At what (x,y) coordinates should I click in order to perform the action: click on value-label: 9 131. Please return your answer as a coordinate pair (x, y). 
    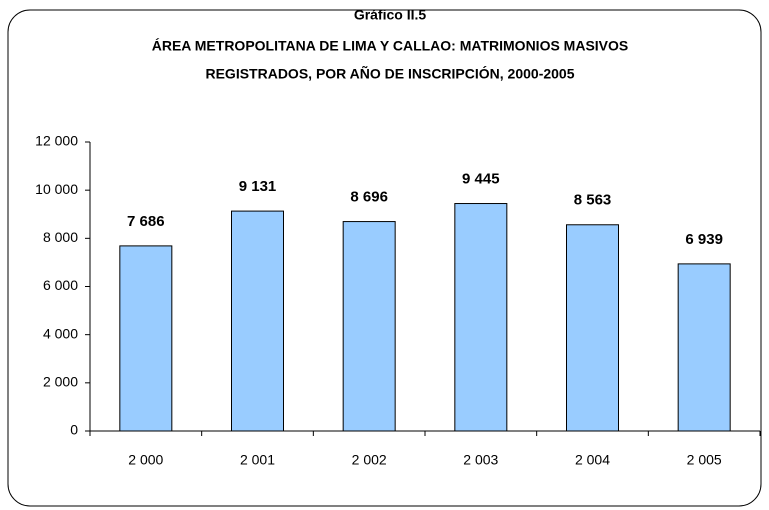
    Looking at the image, I should click on (258, 186).